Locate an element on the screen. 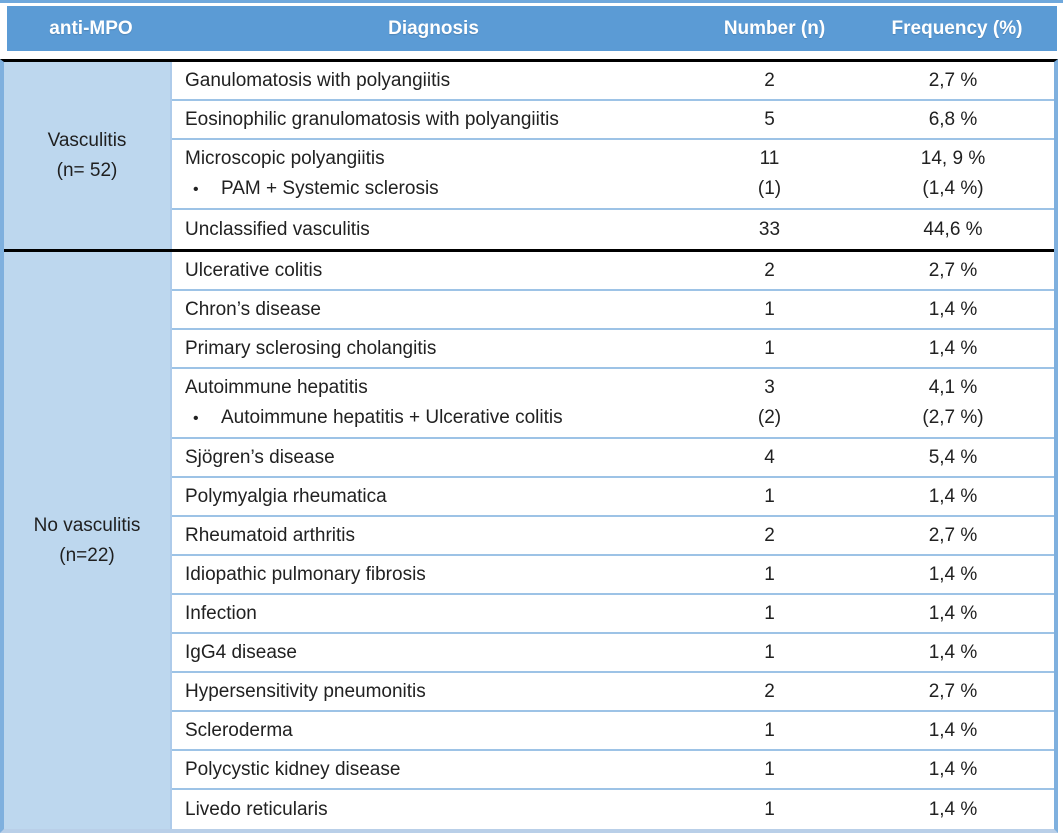 This screenshot has width=1063, height=835. table-row: Infection 1 1,4 % is located at coordinates (613, 614).